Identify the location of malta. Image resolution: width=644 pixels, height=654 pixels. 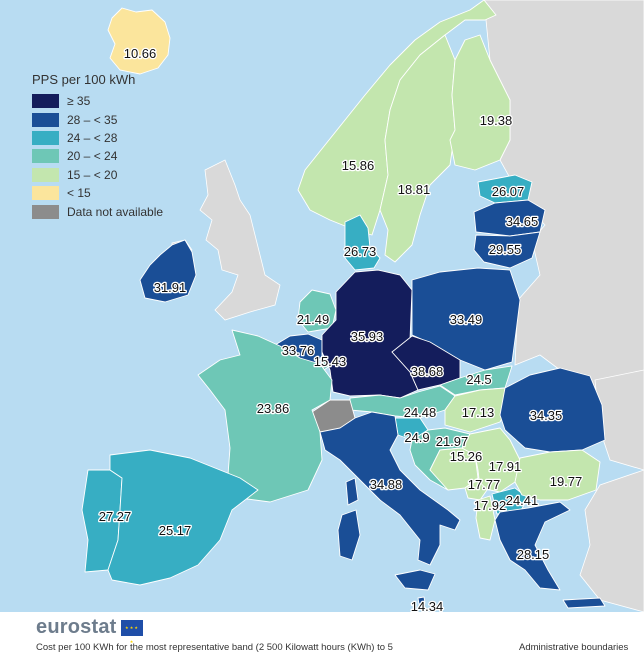
(421, 600).